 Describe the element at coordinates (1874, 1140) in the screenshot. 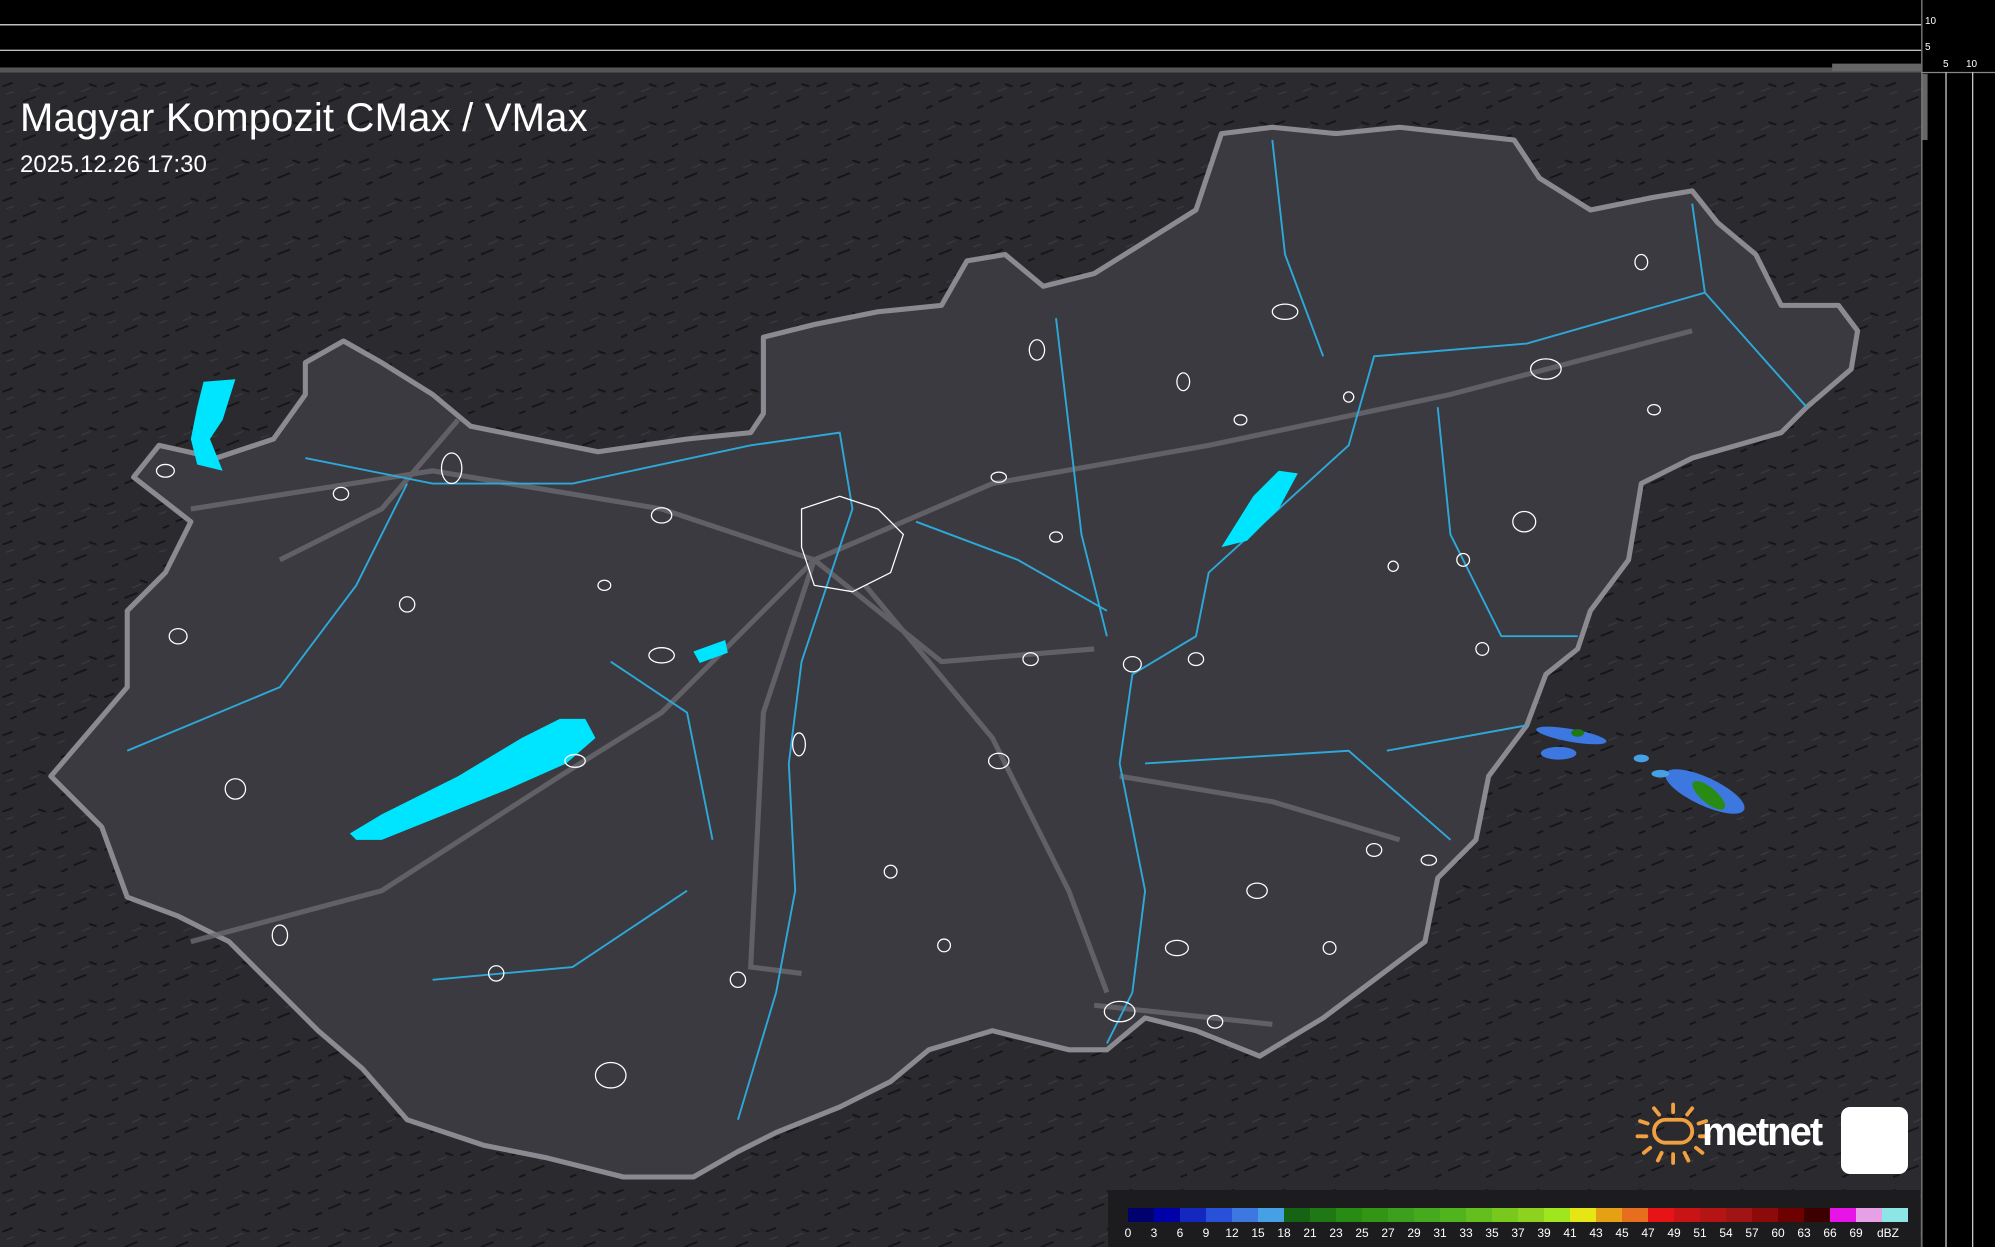

I see `app-icon-box` at that location.